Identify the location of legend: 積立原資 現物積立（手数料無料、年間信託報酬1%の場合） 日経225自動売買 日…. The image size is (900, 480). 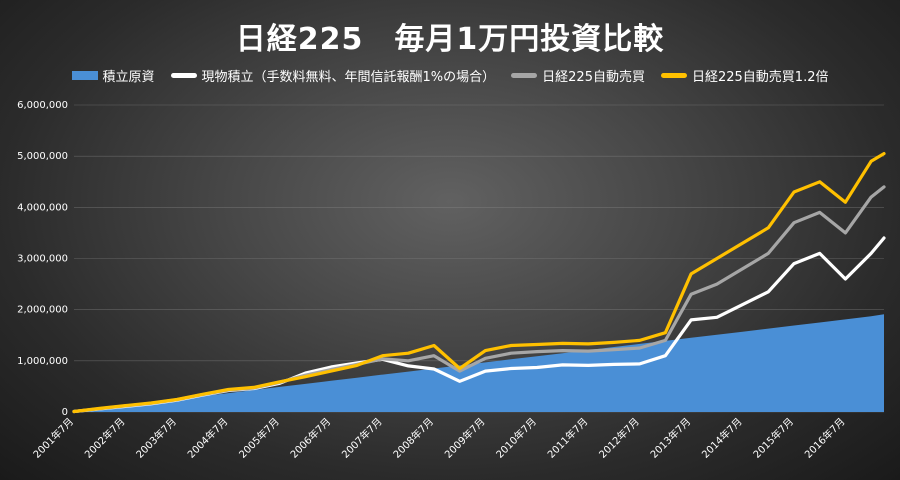
(450, 75).